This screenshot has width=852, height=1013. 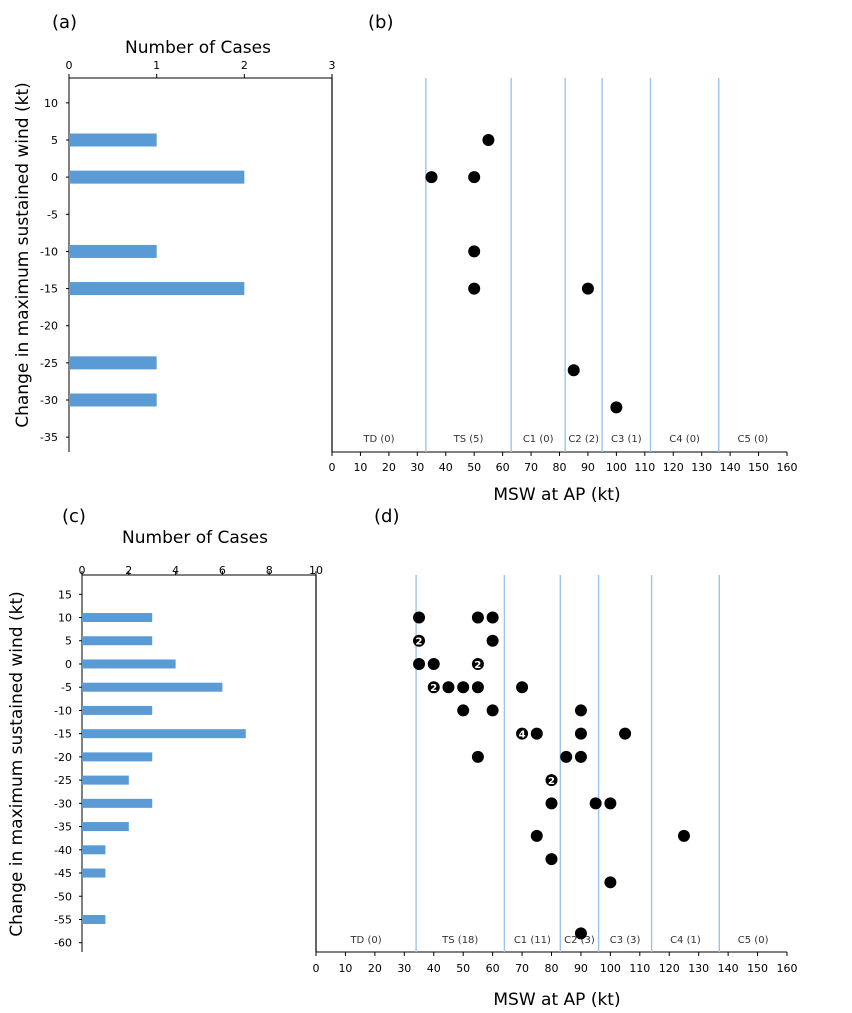 I want to click on category-label: C2 (3), so click(x=579, y=940).